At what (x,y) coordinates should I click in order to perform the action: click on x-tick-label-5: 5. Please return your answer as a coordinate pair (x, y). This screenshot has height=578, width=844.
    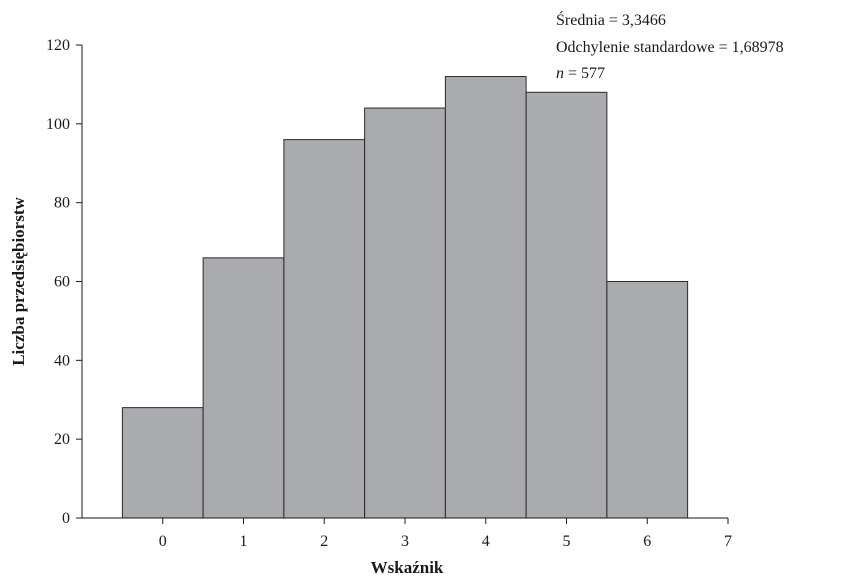
    Looking at the image, I should click on (567, 541).